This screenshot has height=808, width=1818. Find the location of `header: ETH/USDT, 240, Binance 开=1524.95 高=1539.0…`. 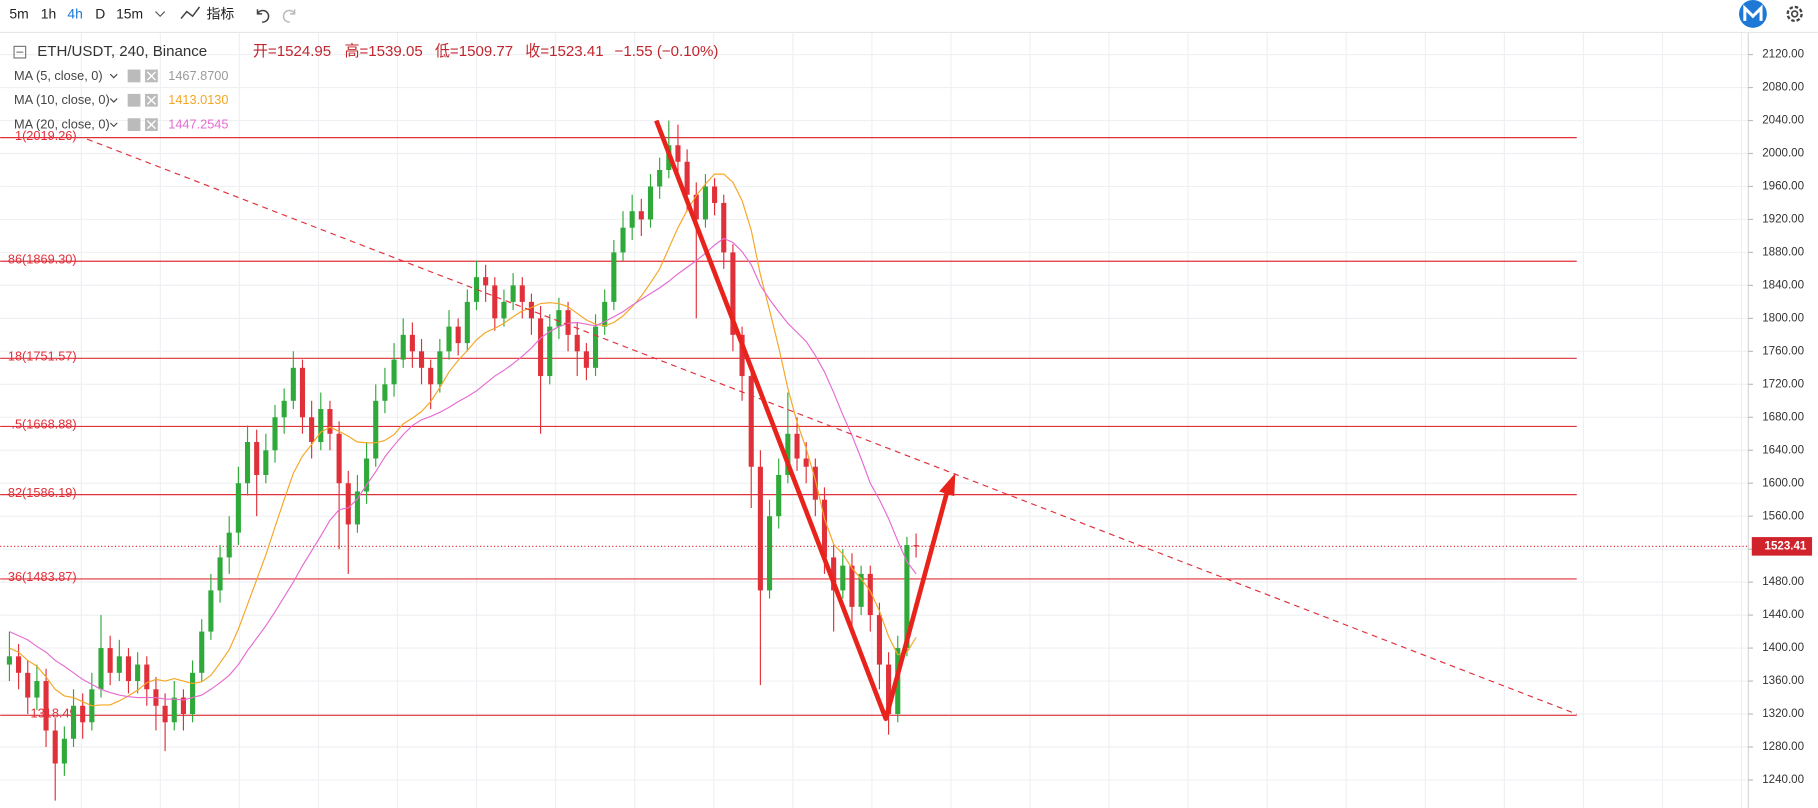

header: ETH/USDT, 240, Binance 开=1524.95 高=1539.0… is located at coordinates (366, 51).